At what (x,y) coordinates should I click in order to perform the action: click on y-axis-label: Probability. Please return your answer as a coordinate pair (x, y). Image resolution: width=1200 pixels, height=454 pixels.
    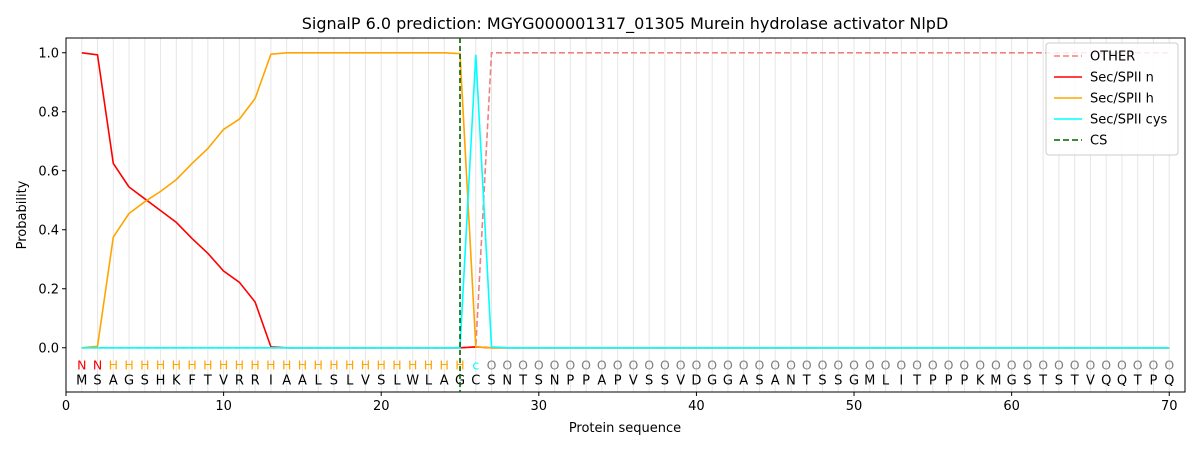
    Looking at the image, I should click on (22, 214).